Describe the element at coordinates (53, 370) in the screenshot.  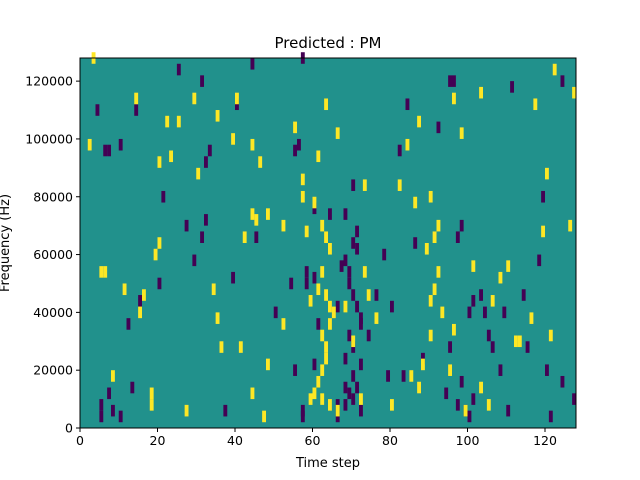
I see `y-tick-label: 20000` at that location.